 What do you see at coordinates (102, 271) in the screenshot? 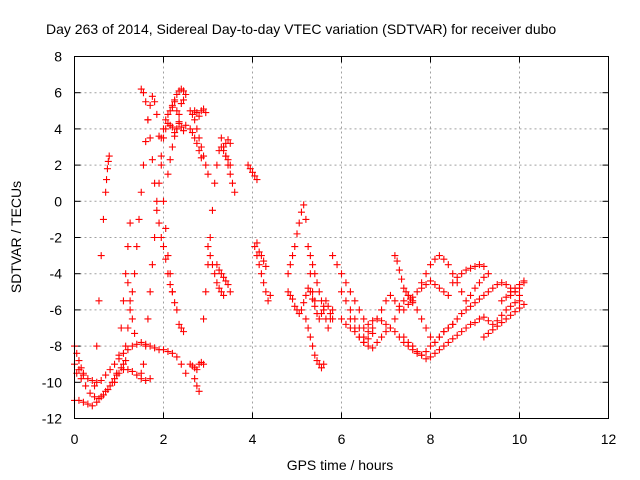
I see `series-t5` at bounding box center [102, 271].